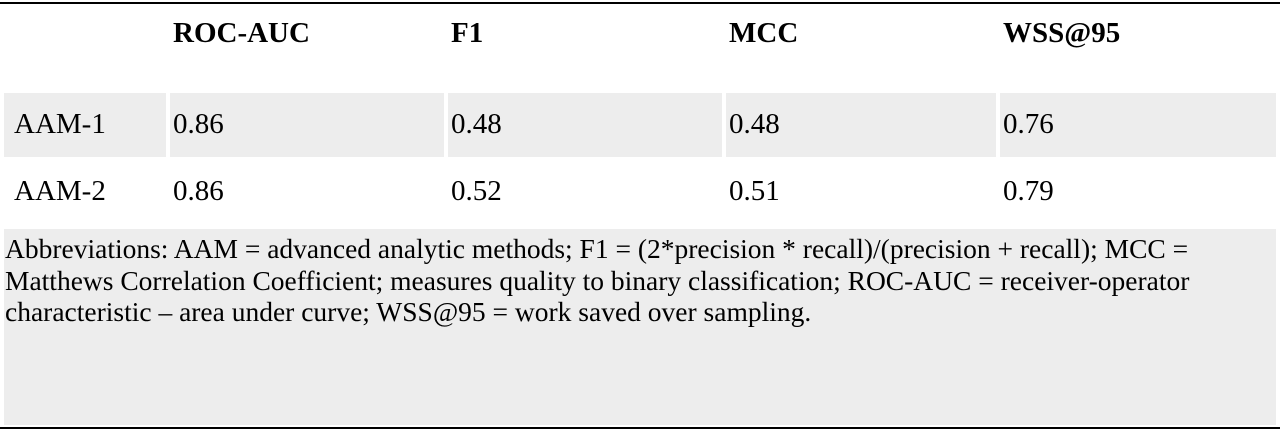 This screenshot has width=1280, height=431. Describe the element at coordinates (1028, 124) in the screenshot. I see `cell-value: 0.76` at that location.